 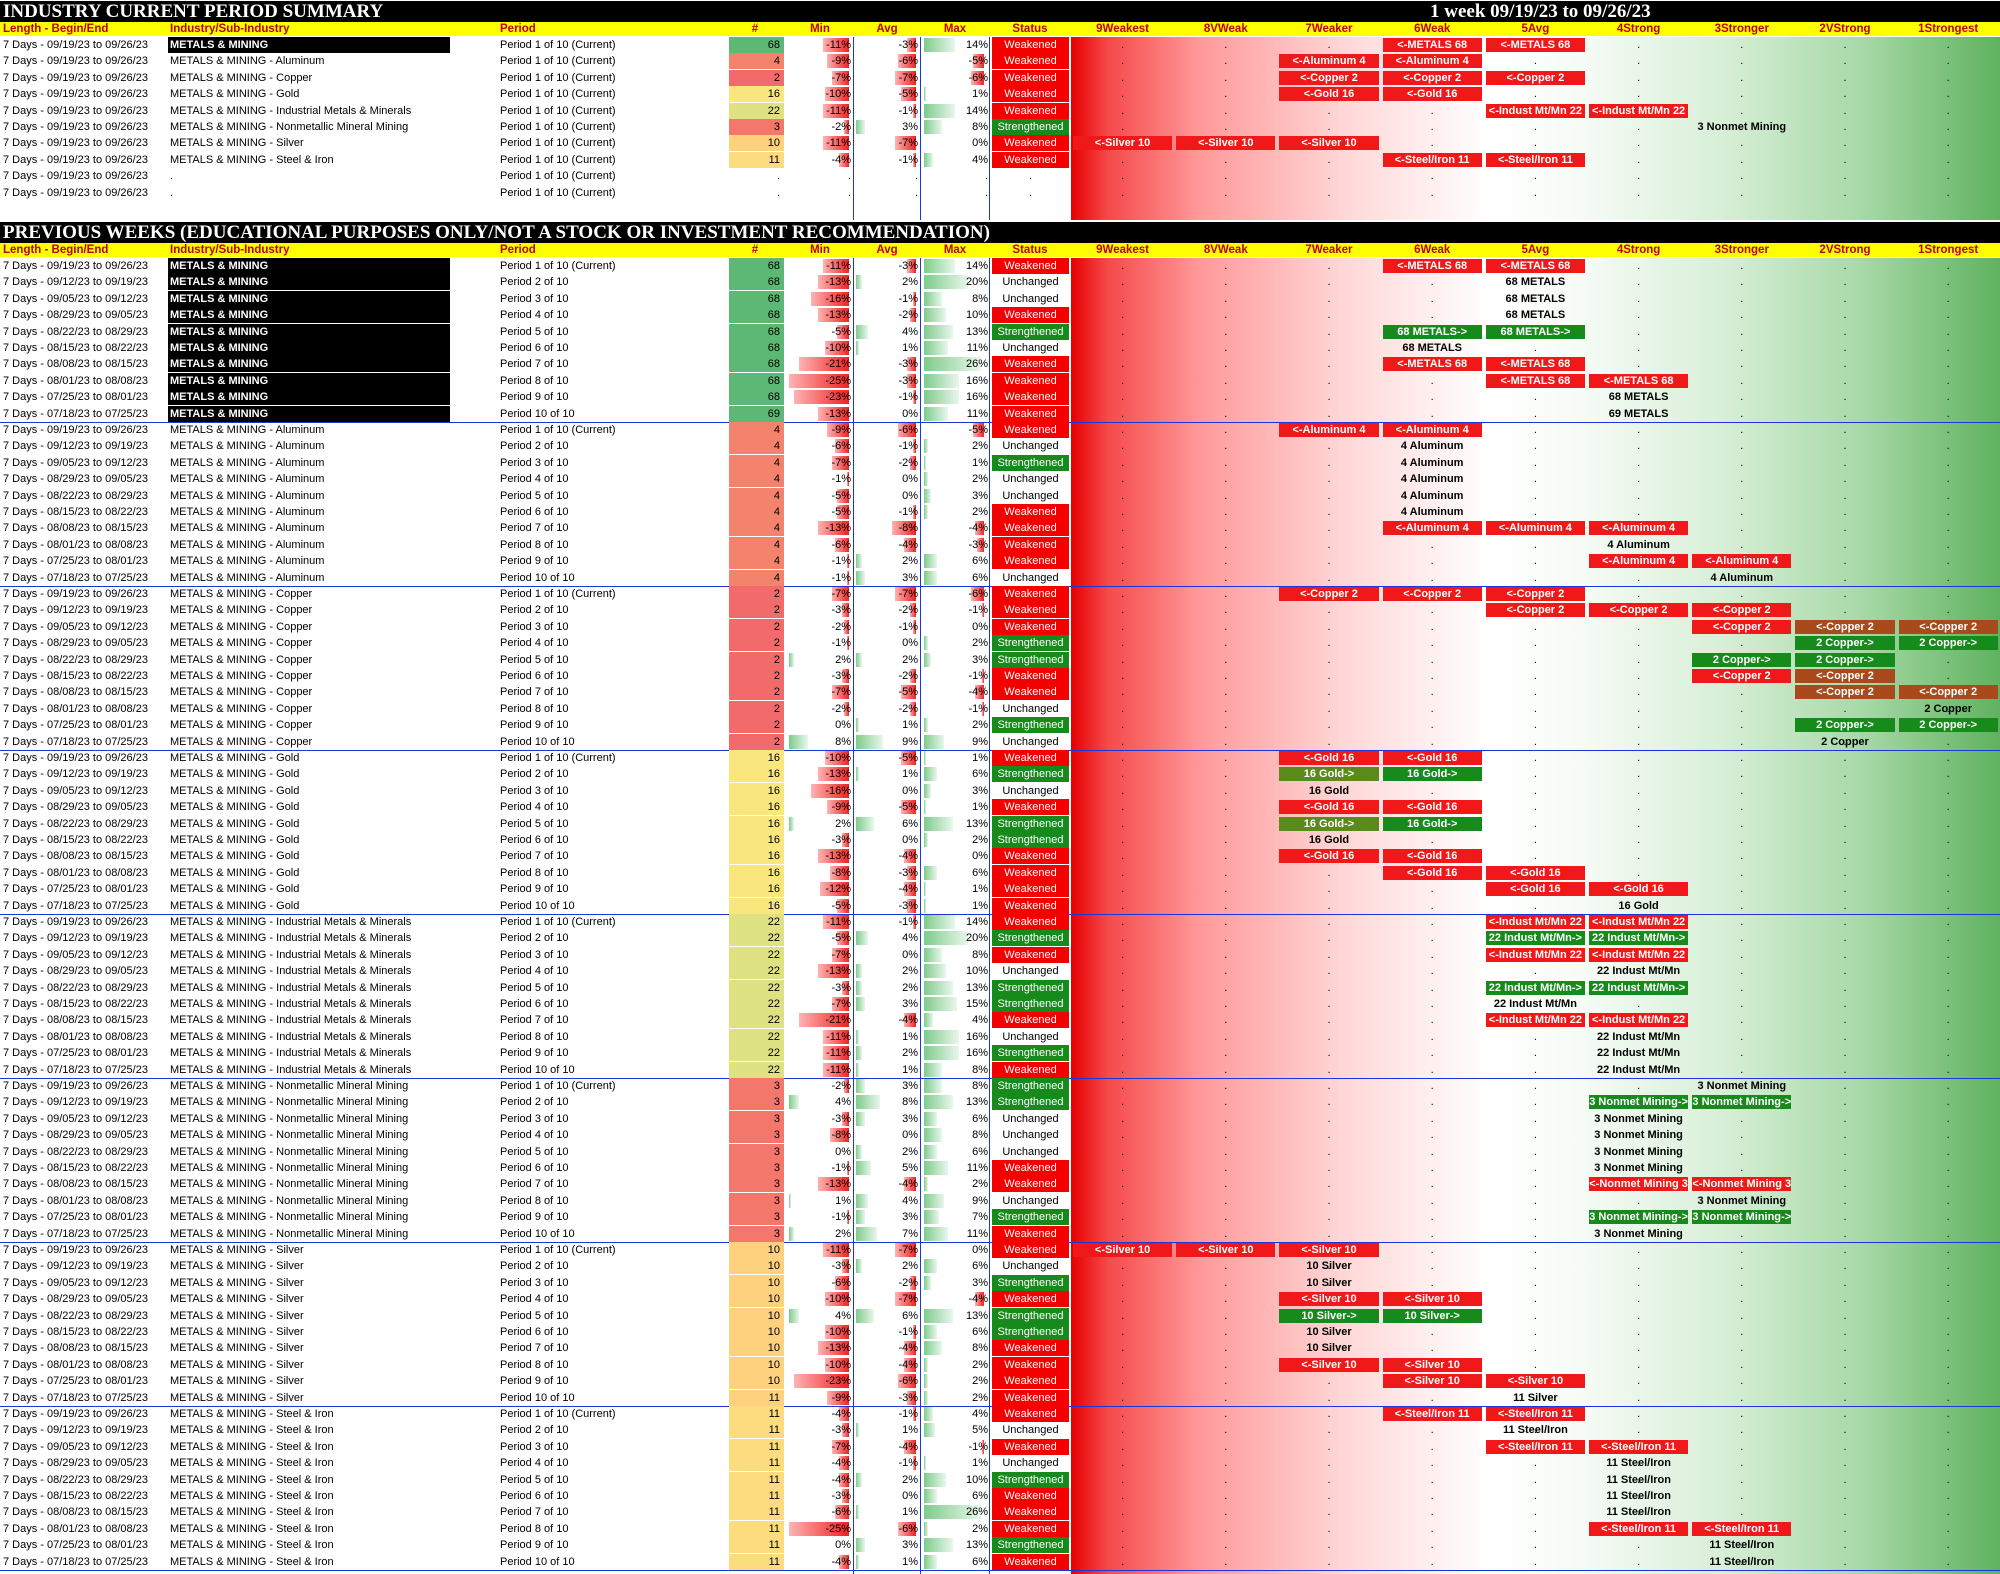 What do you see at coordinates (910, 1315) in the screenshot?
I see `avg-value: 6%` at bounding box center [910, 1315].